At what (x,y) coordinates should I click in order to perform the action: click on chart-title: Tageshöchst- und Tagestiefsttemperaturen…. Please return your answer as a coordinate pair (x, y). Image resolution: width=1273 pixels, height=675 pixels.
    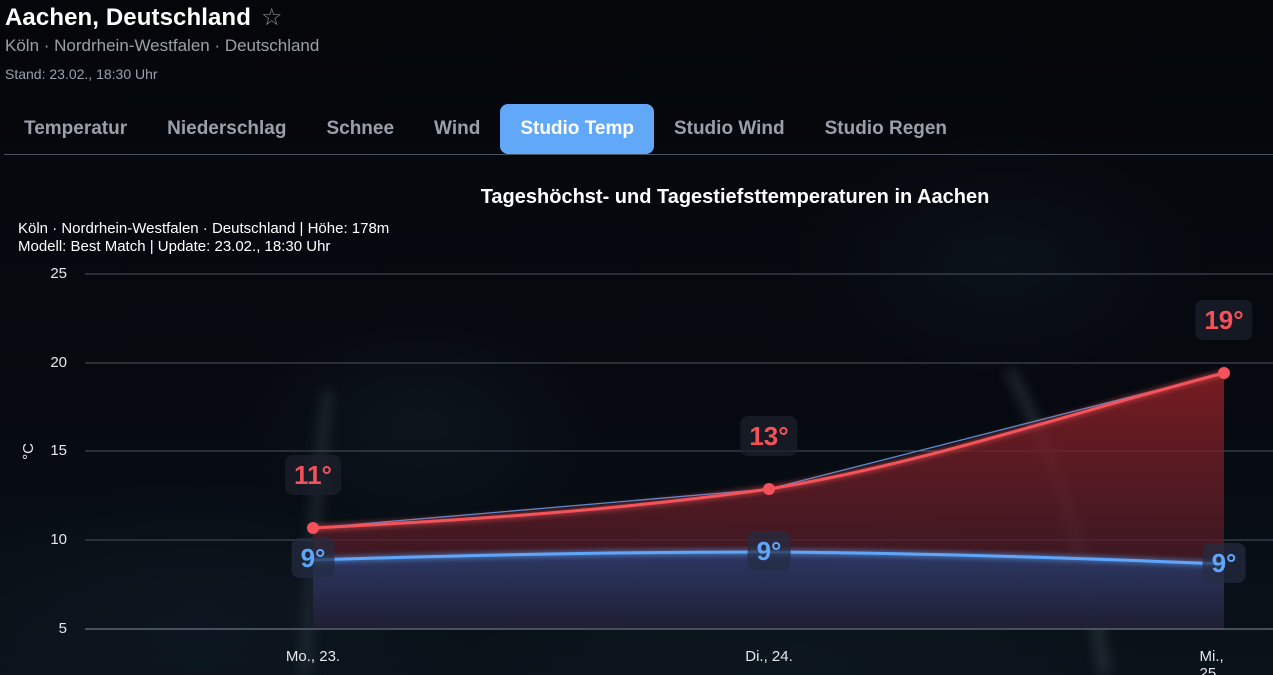
    Looking at the image, I should click on (735, 197).